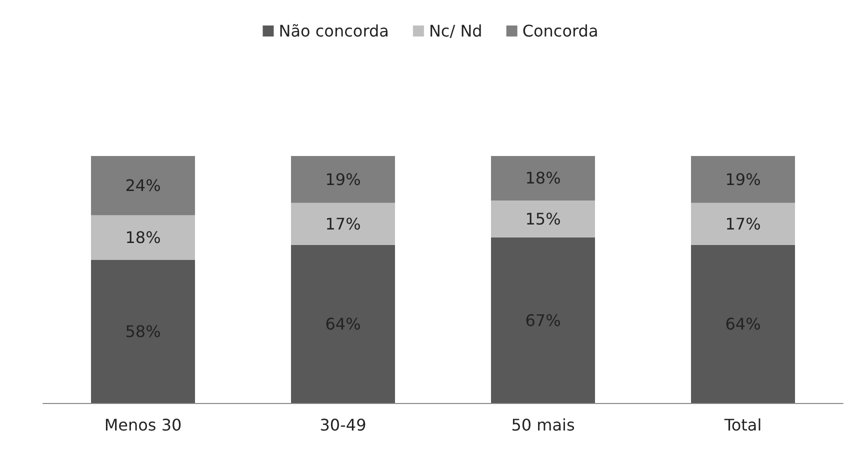 This screenshot has height=466, width=861. What do you see at coordinates (742, 425) in the screenshot?
I see `x-tick-label: Total` at bounding box center [742, 425].